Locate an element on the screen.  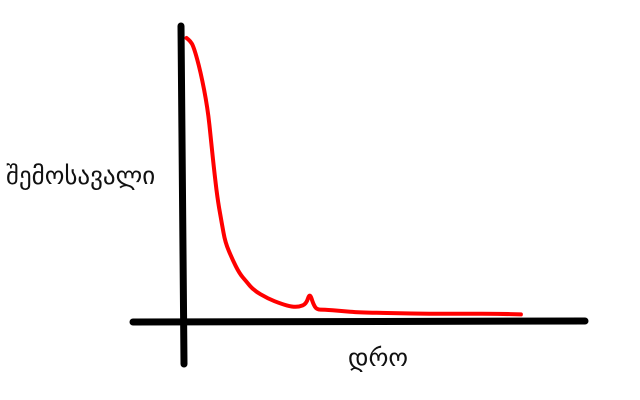
y-axis is located at coordinates (182, 195).